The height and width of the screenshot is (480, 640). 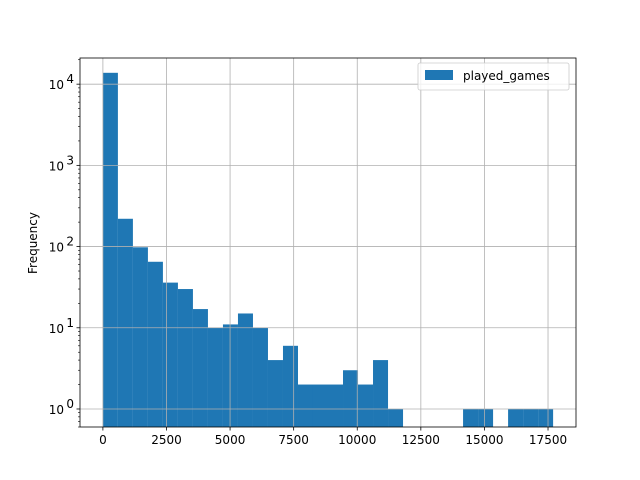 What do you see at coordinates (484, 440) in the screenshot?
I see `x-tick-label: 15000` at bounding box center [484, 440].